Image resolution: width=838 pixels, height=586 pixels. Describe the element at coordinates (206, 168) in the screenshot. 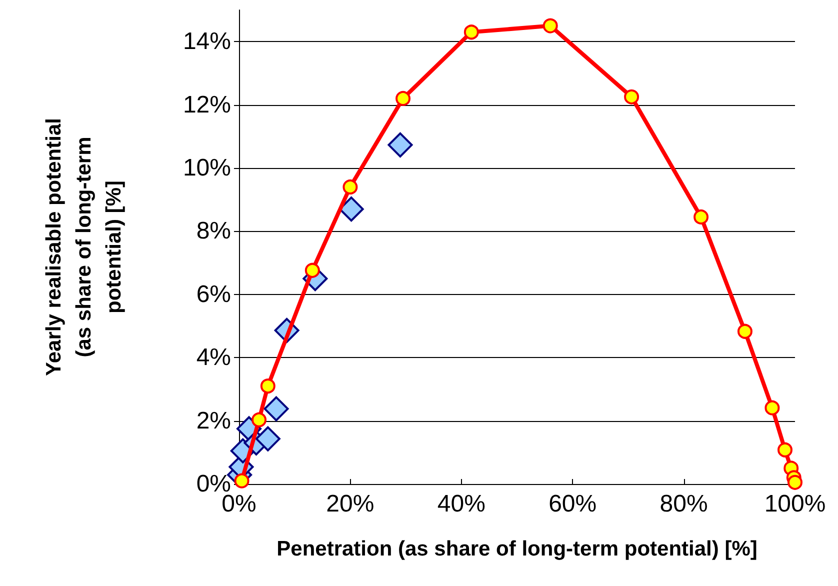

I see `y-tick-label: 10%` at that location.